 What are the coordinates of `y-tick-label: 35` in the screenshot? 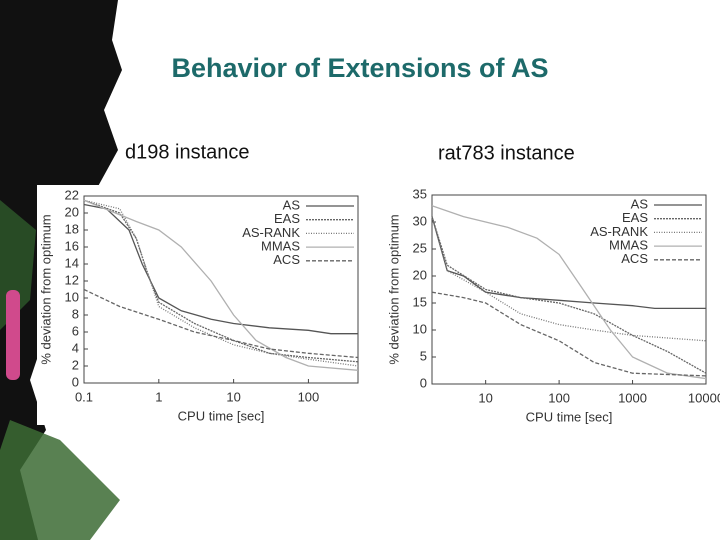 It's located at (420, 193).